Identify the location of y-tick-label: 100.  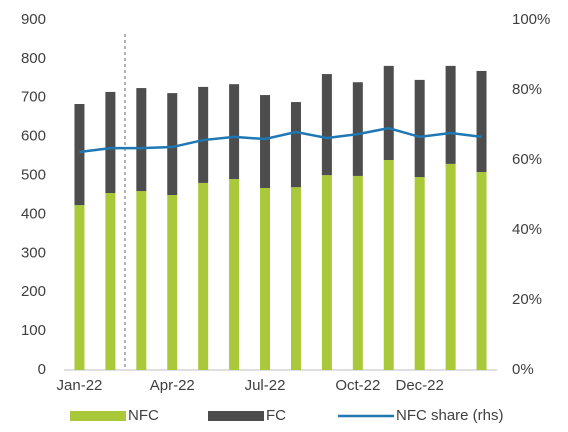
(33, 330).